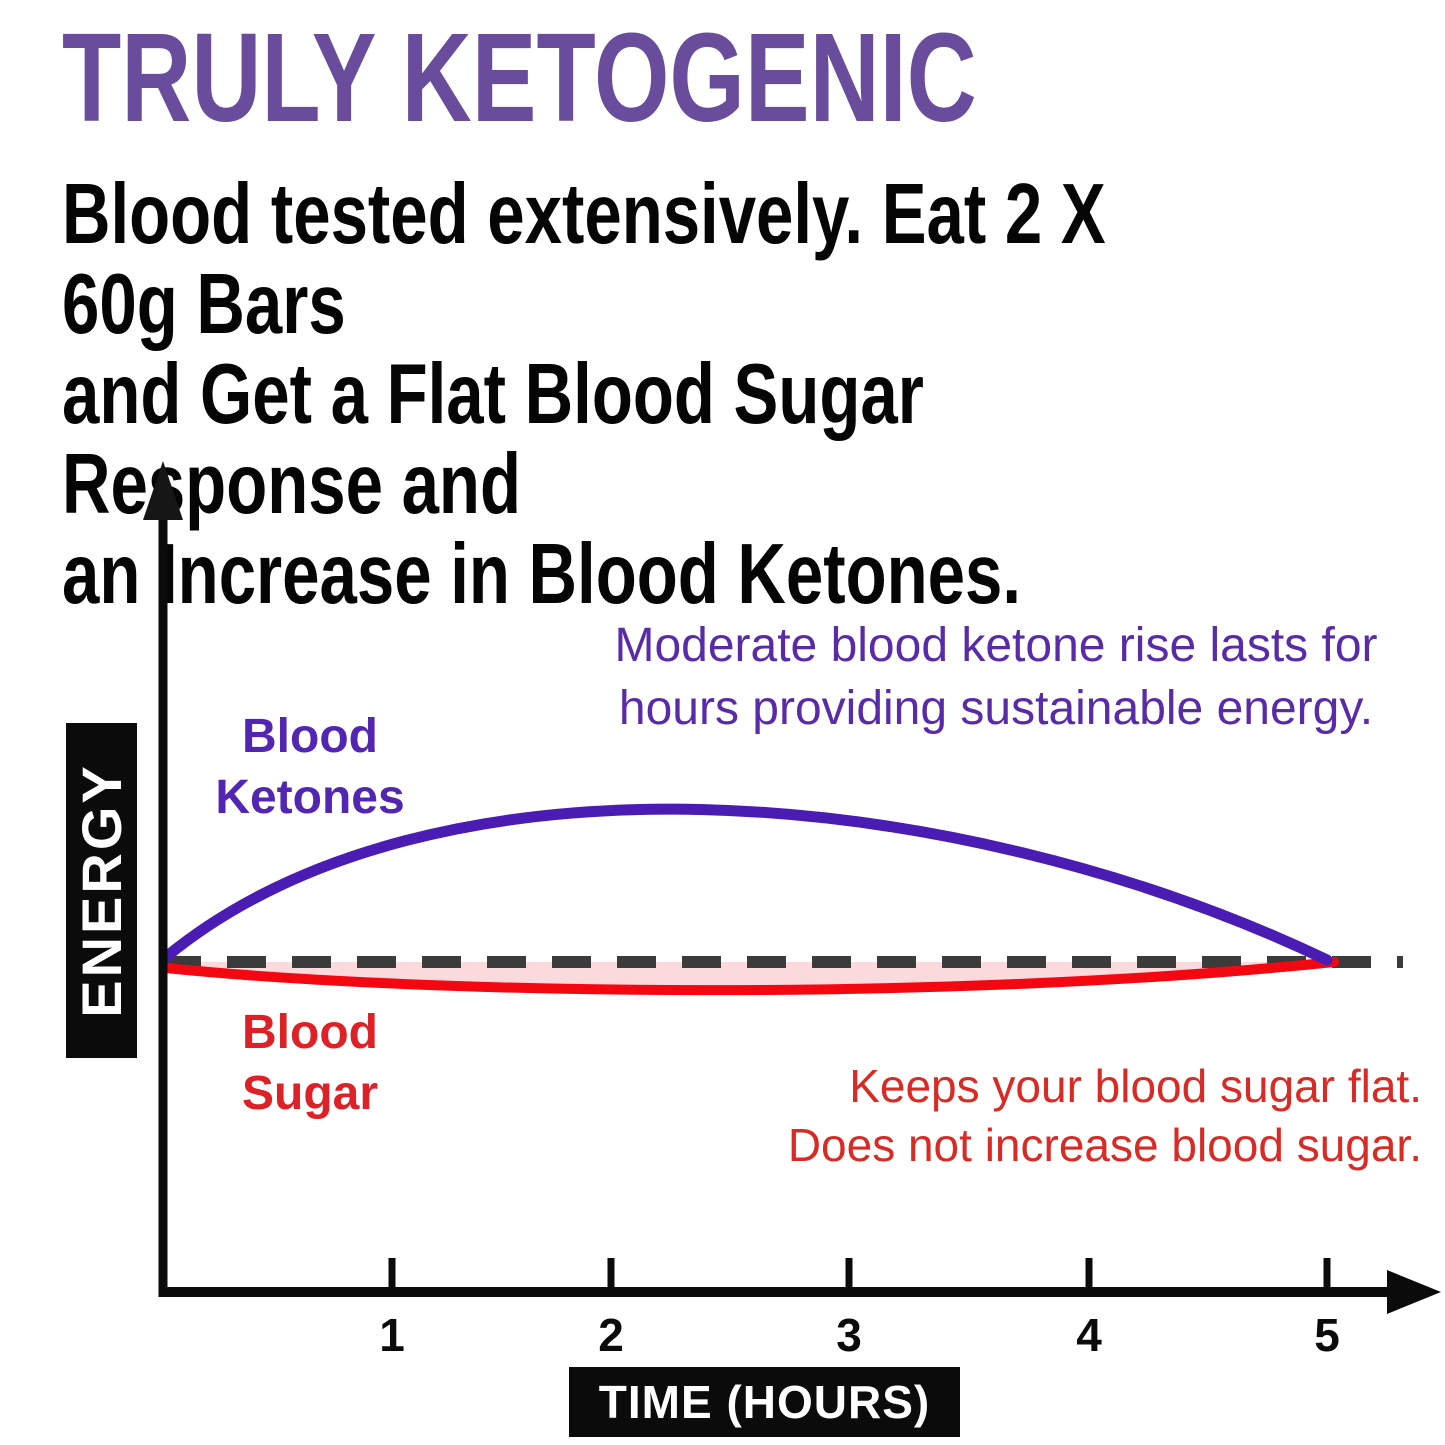 The height and width of the screenshot is (1445, 1445). What do you see at coordinates (310, 767) in the screenshot?
I see `blood-ketones-series-label: Blood Ketones` at bounding box center [310, 767].